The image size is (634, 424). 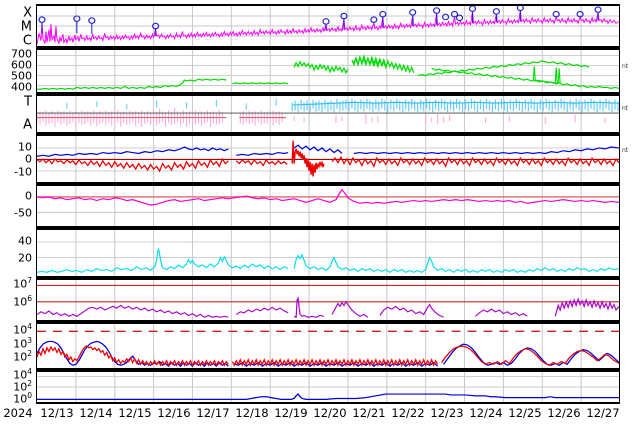 What do you see at coordinates (27, 125) in the screenshot?
I see `ytick-density: A` at bounding box center [27, 125].